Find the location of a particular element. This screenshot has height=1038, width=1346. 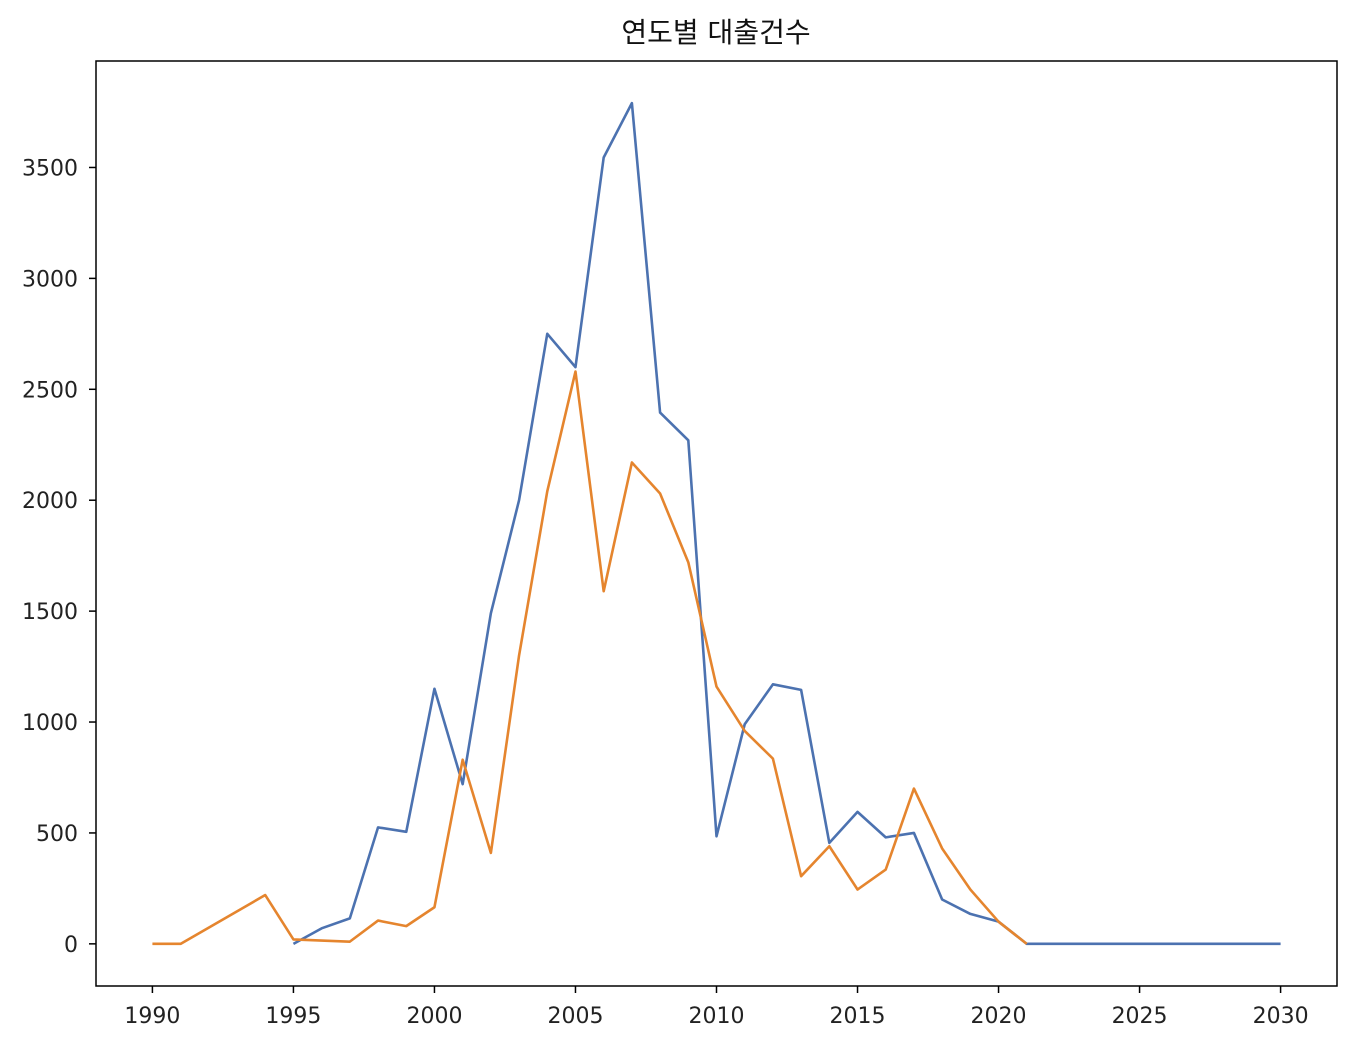

x-axis: 1990 1995 2000 2005 2010 2015 2020 2025 2030 is located at coordinates (716, 1007).